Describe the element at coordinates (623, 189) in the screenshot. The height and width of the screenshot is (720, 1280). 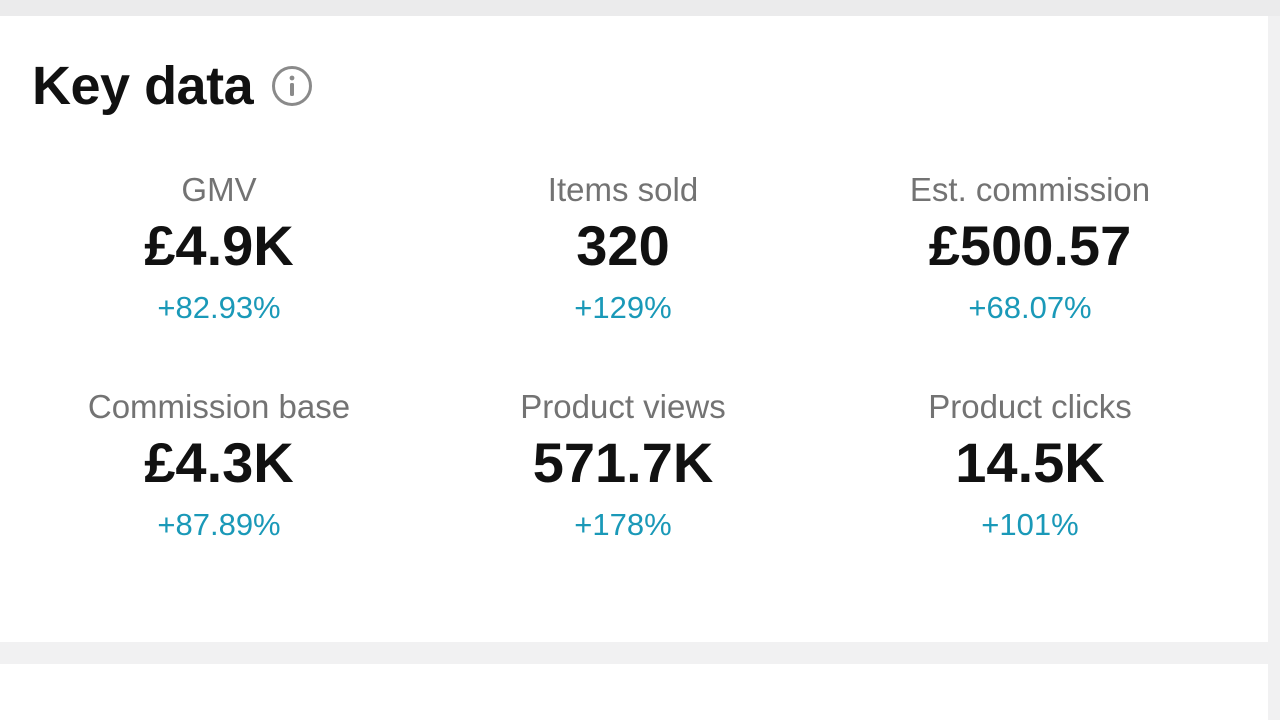
I see `metric-label: Items sold` at that location.